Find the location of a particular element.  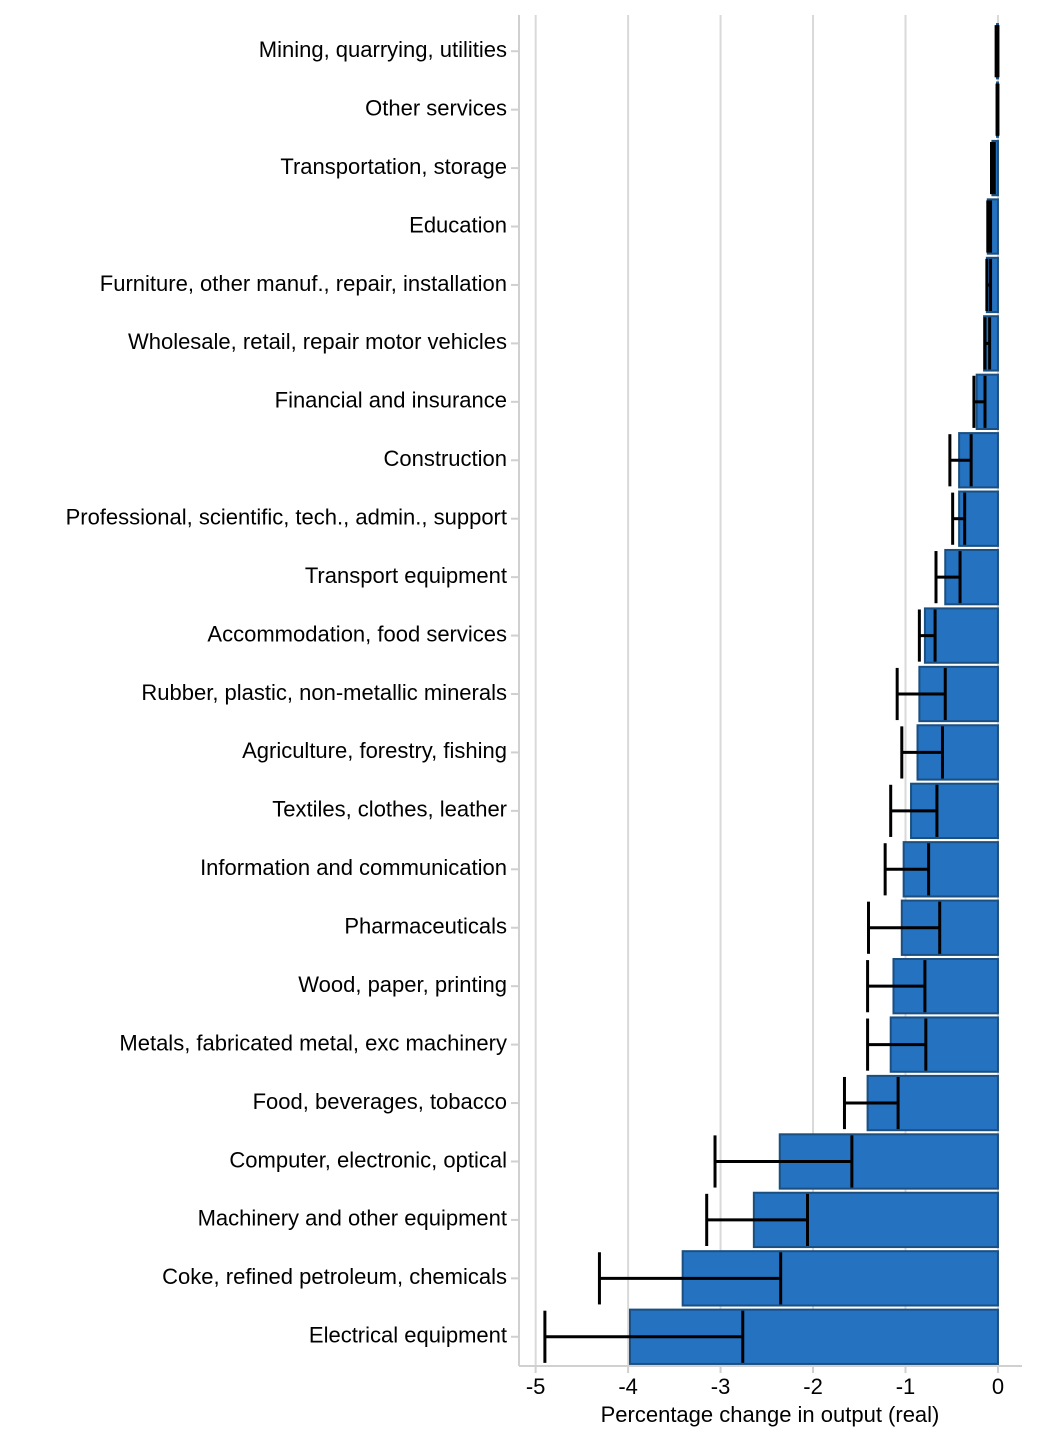

y-tick-label: Wood, paper, printing is located at coordinates (402, 984).